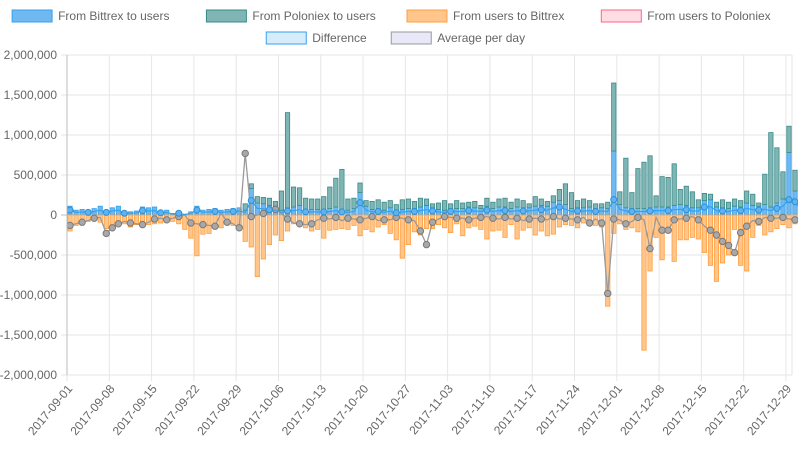  Describe the element at coordinates (31, 55) in the screenshot. I see `y-tick-label: 2,000,000` at that location.